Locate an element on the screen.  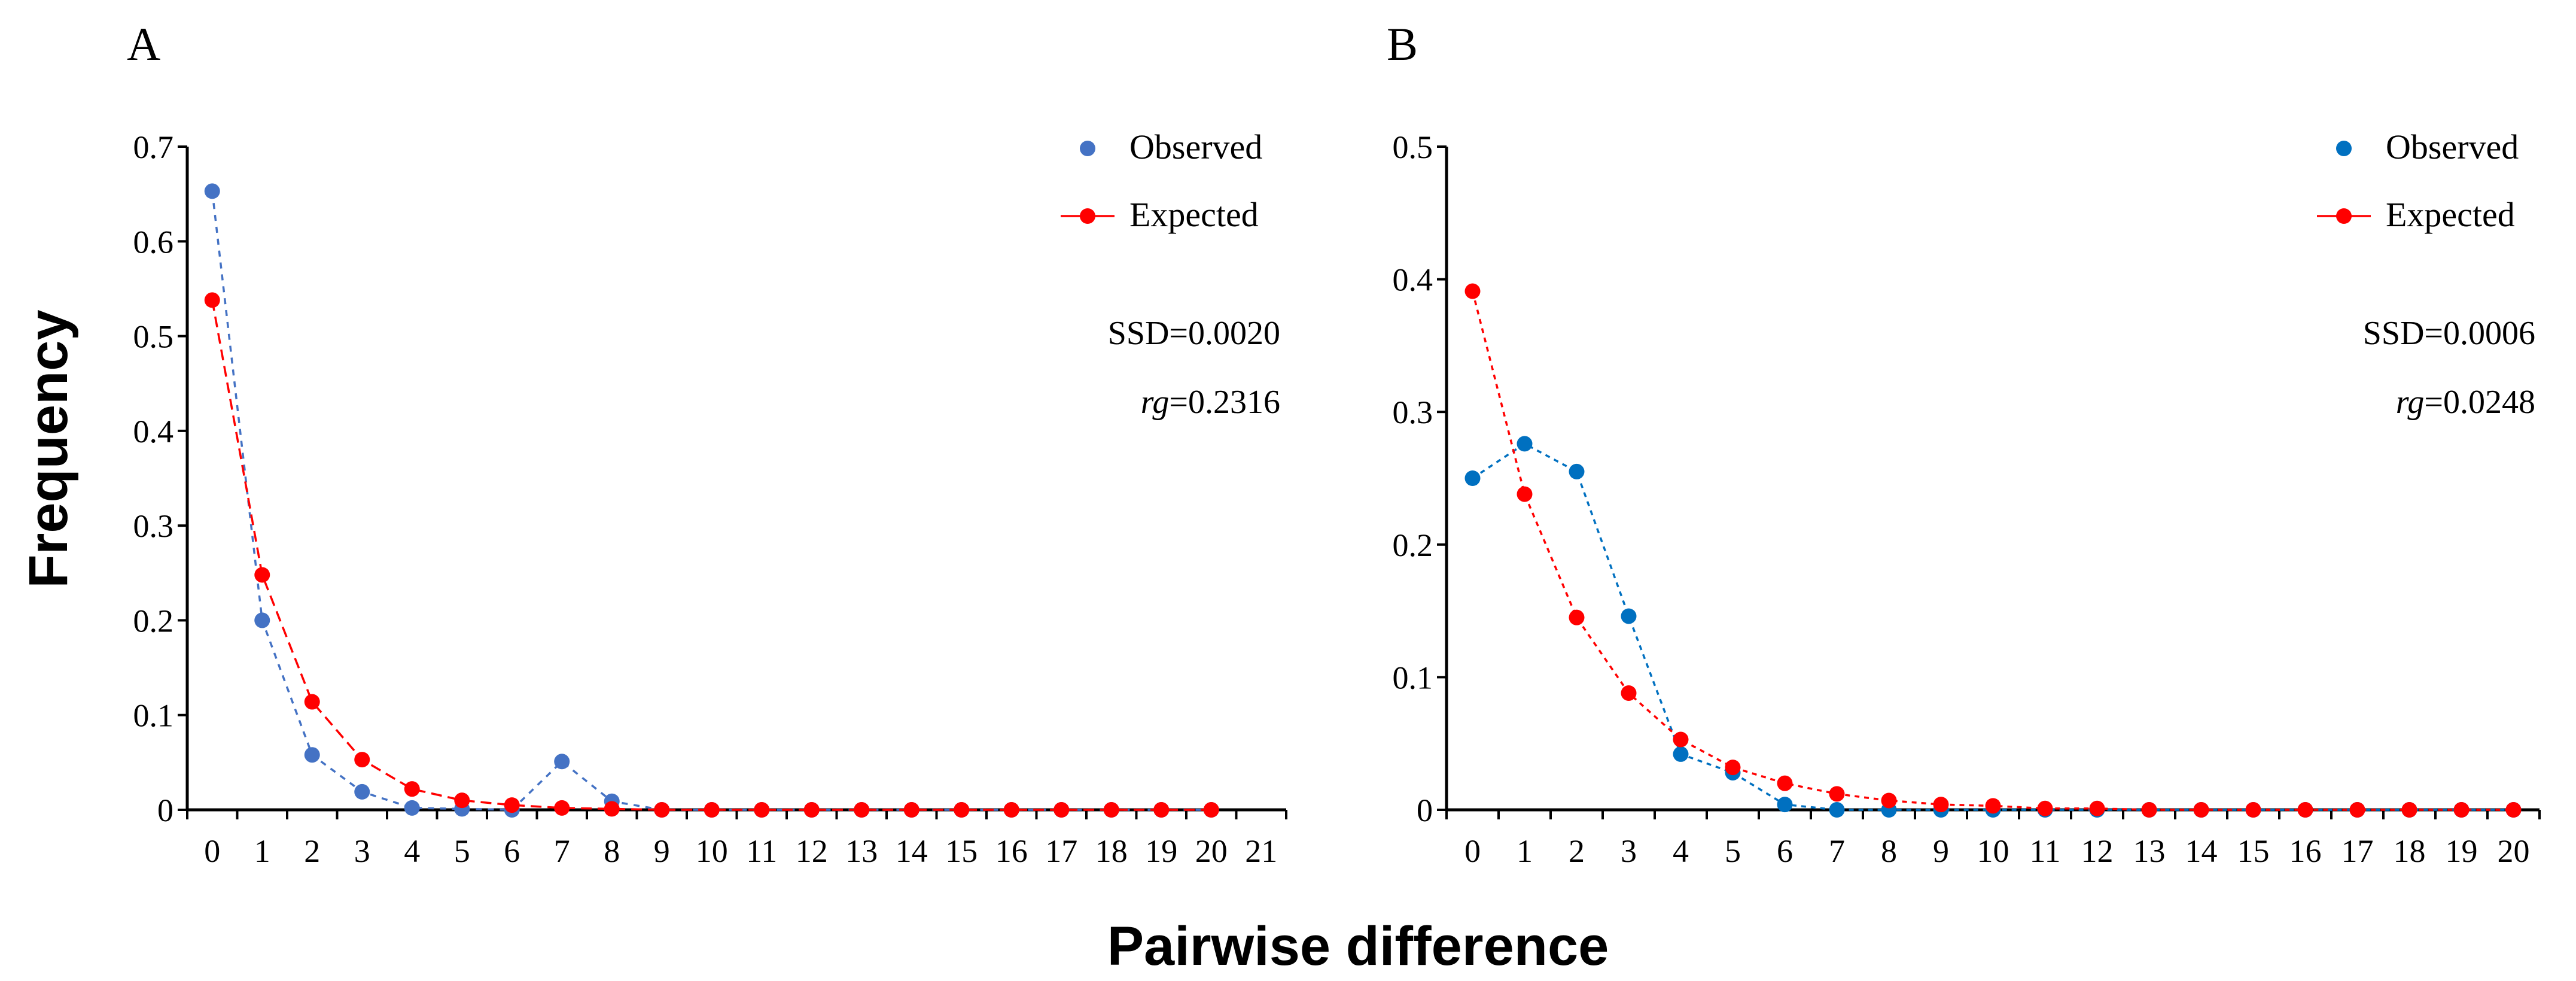
y-tick-label: 0.1 is located at coordinates (1413, 678).